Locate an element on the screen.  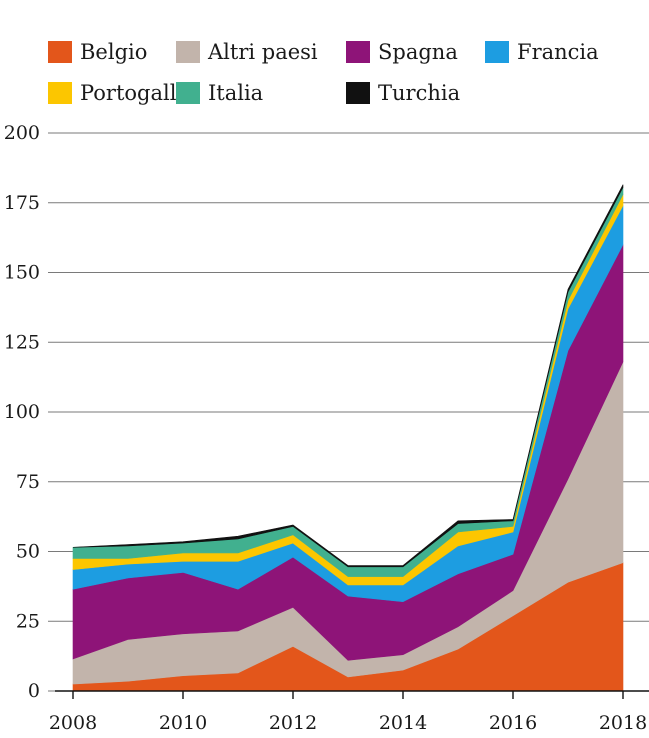
legend-swatch-francia is located at coordinates (497, 52).